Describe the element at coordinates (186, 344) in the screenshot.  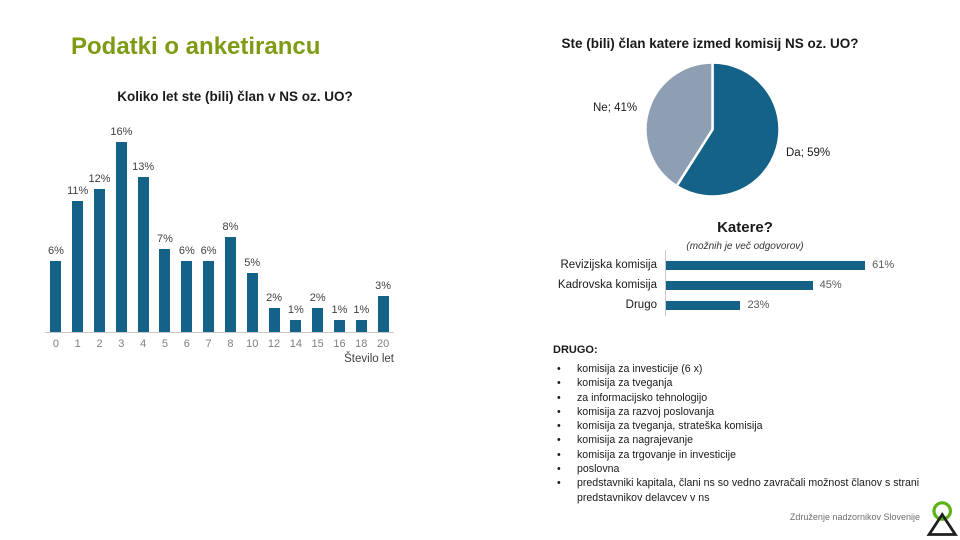
I see `x-tick: 6` at that location.